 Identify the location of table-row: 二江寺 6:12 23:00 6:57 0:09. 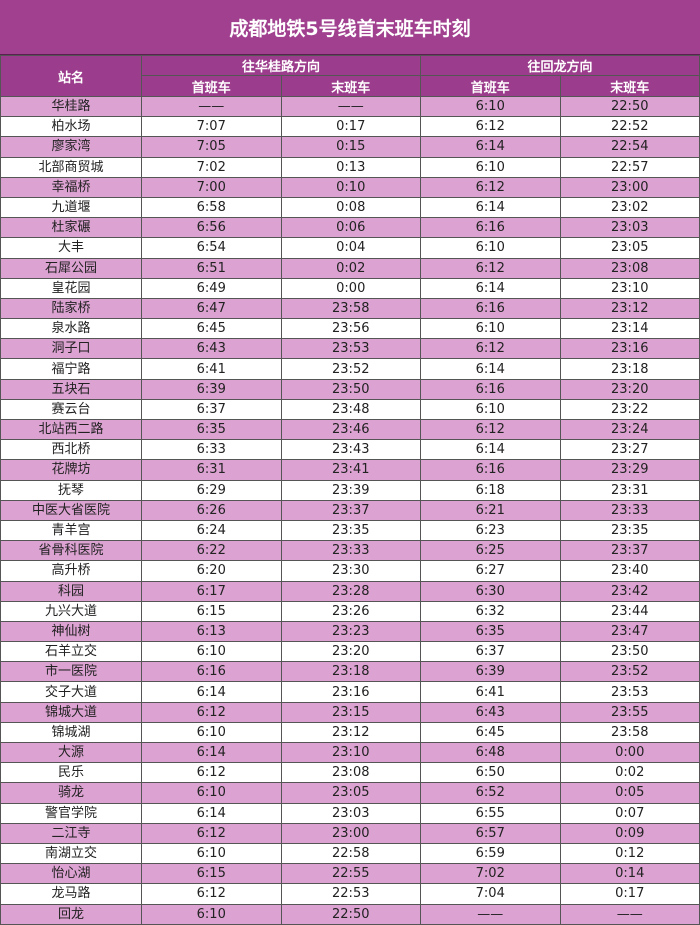
(350, 833).